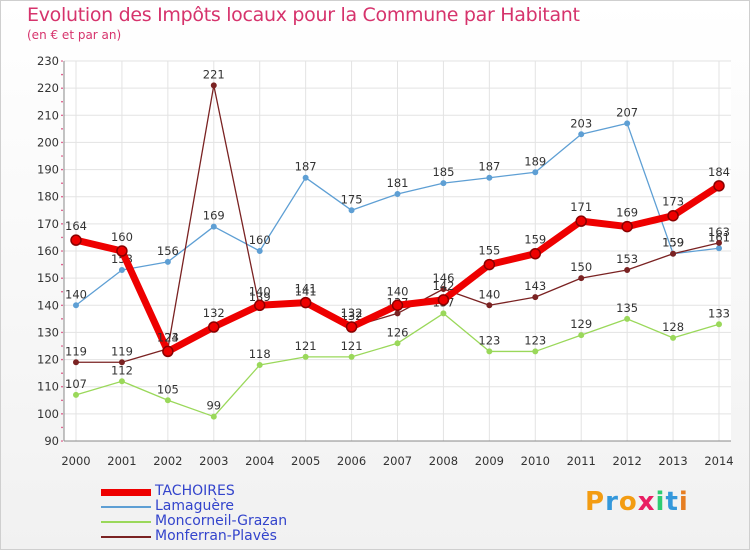 This screenshot has width=750, height=550. I want to click on data-label-lamaguere: 203, so click(581, 123).